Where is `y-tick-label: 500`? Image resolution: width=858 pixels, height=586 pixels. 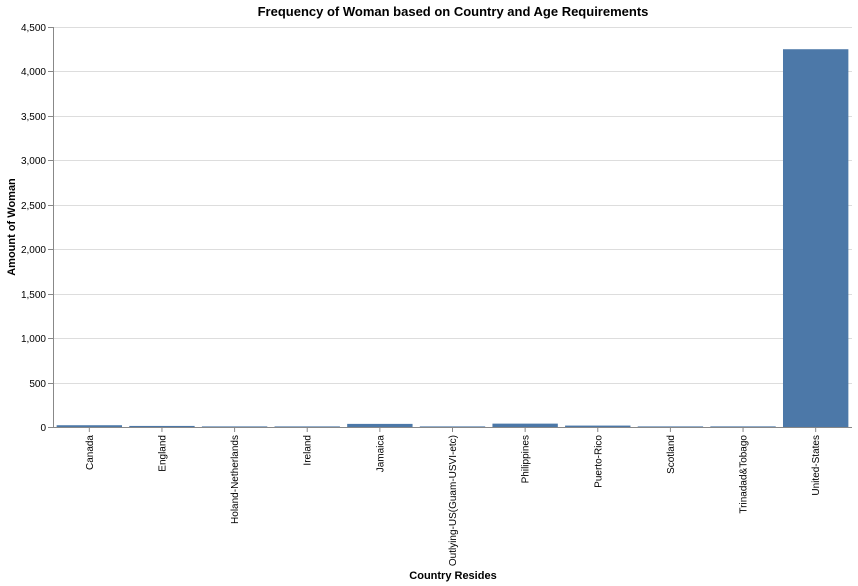
y-tick-label: 500 is located at coordinates (37, 384).